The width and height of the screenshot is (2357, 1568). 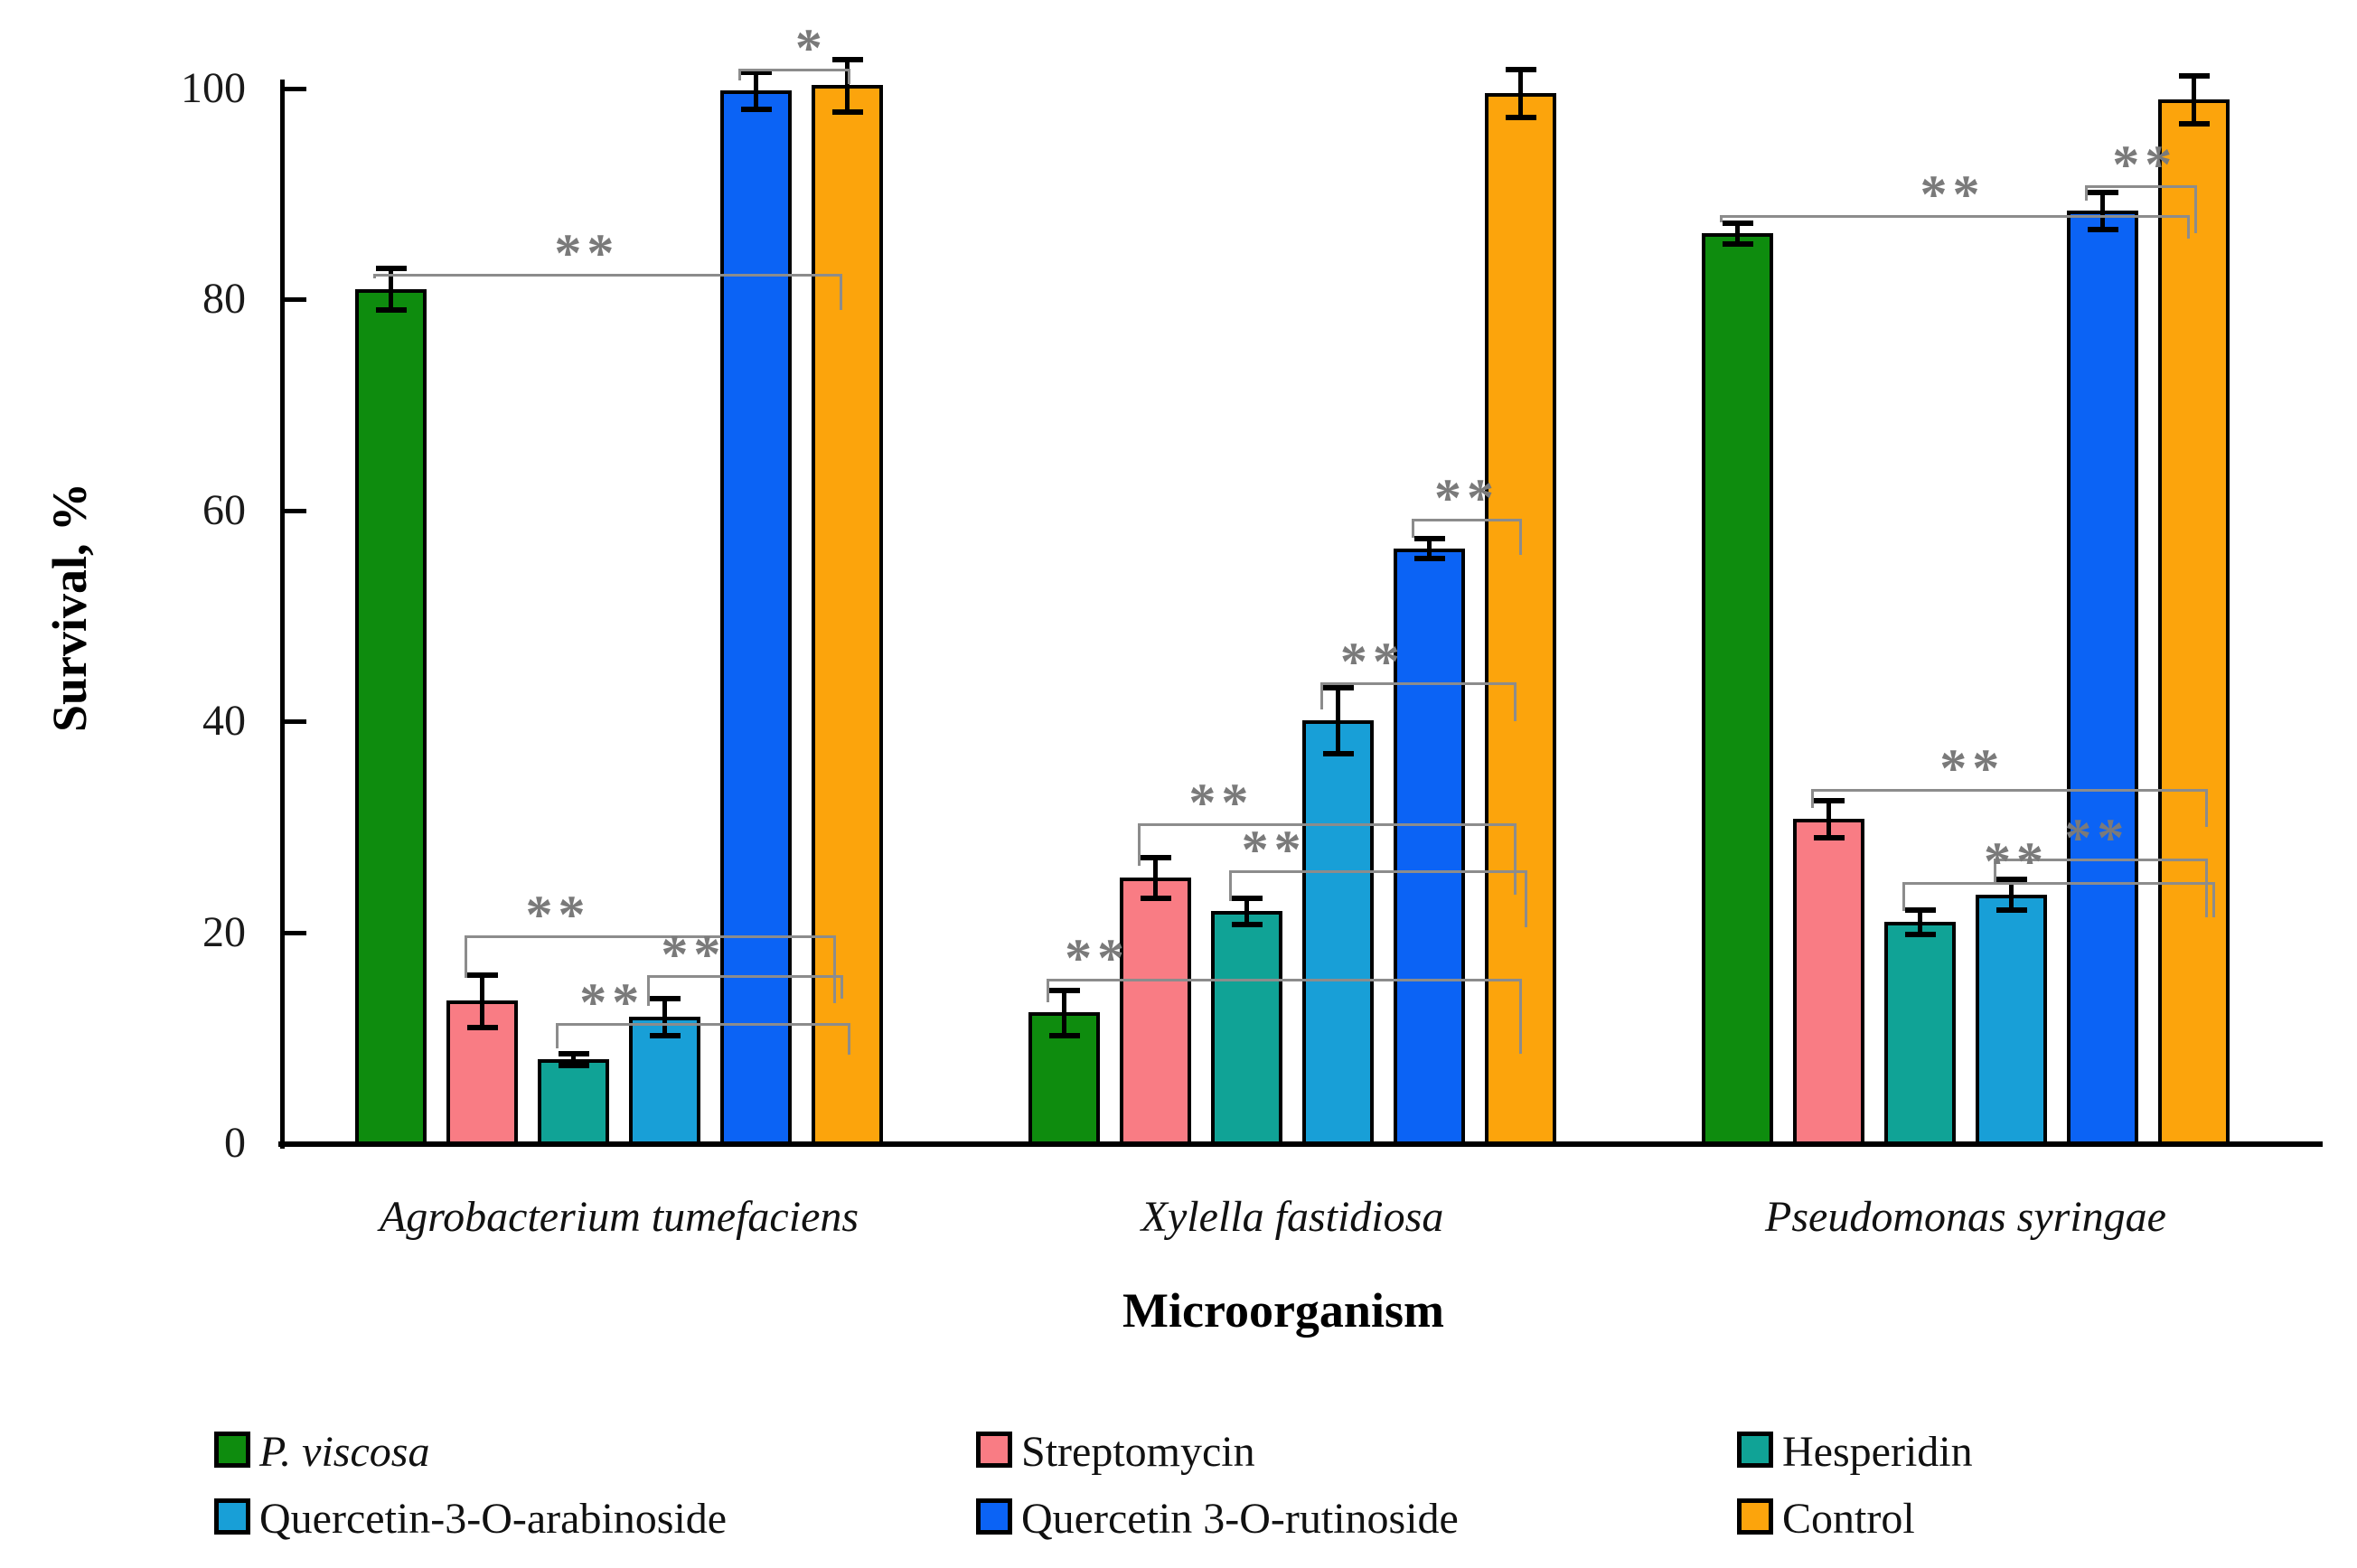 What do you see at coordinates (69, 607) in the screenshot?
I see `y-axis-title: Survival, %` at bounding box center [69, 607].